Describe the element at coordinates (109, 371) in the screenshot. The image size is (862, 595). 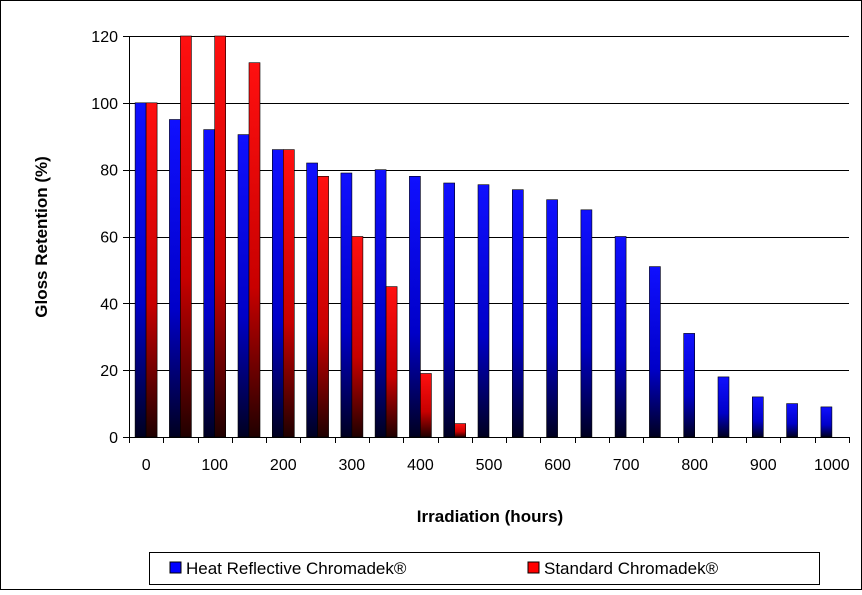
I see `y-tick-label-20: 20` at that location.